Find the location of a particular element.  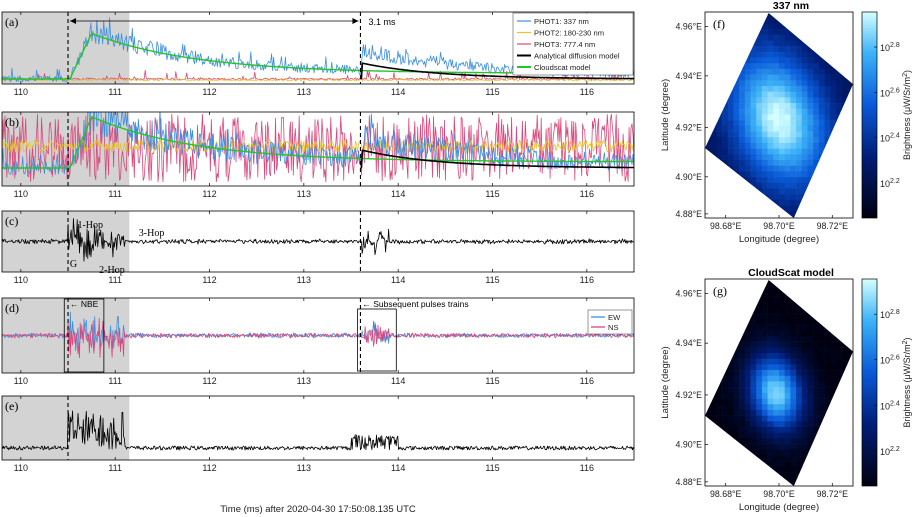

label-superscript: 2 is located at coordinates (905, 75).